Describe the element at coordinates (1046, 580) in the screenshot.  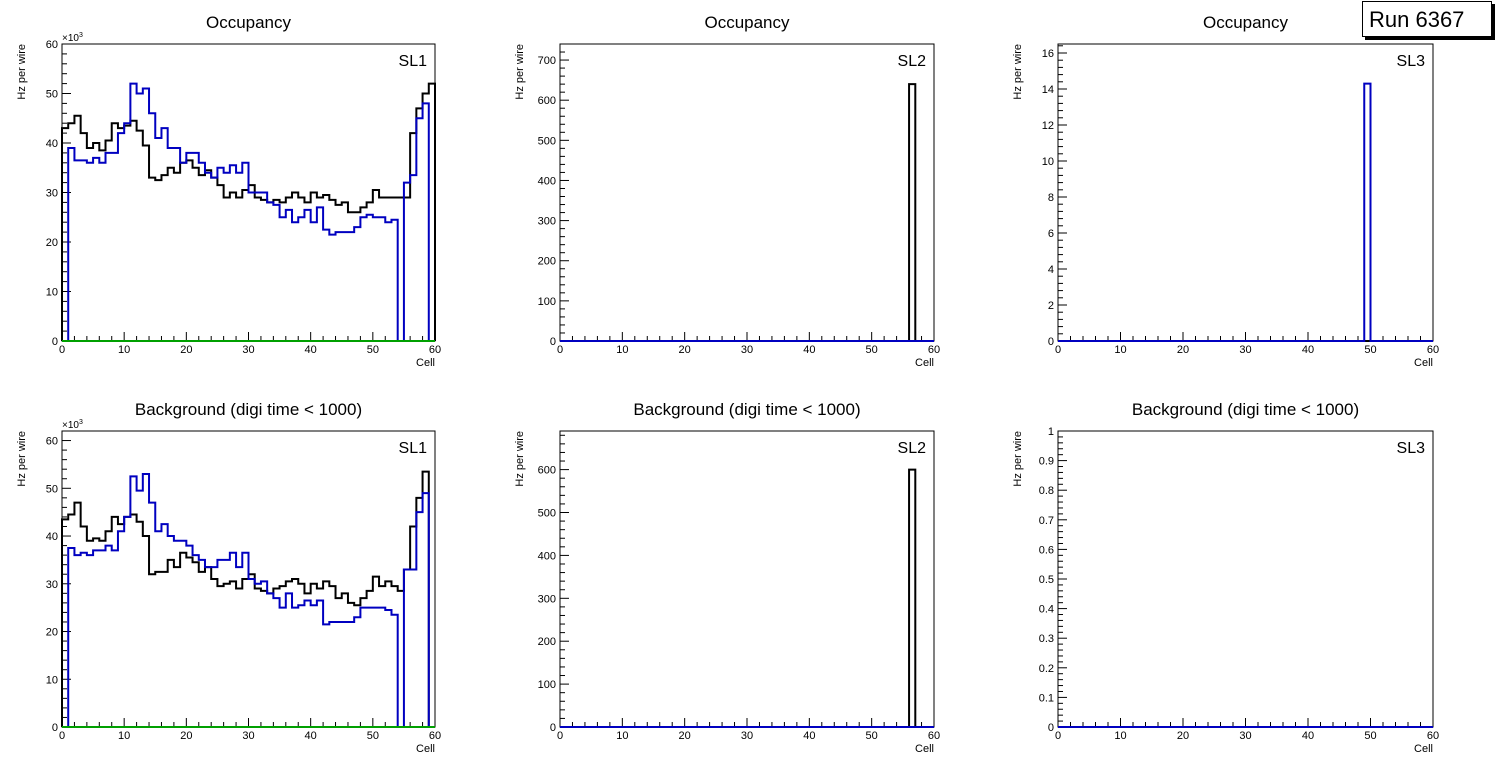
I see `y-tick-label: 0.5` at that location.